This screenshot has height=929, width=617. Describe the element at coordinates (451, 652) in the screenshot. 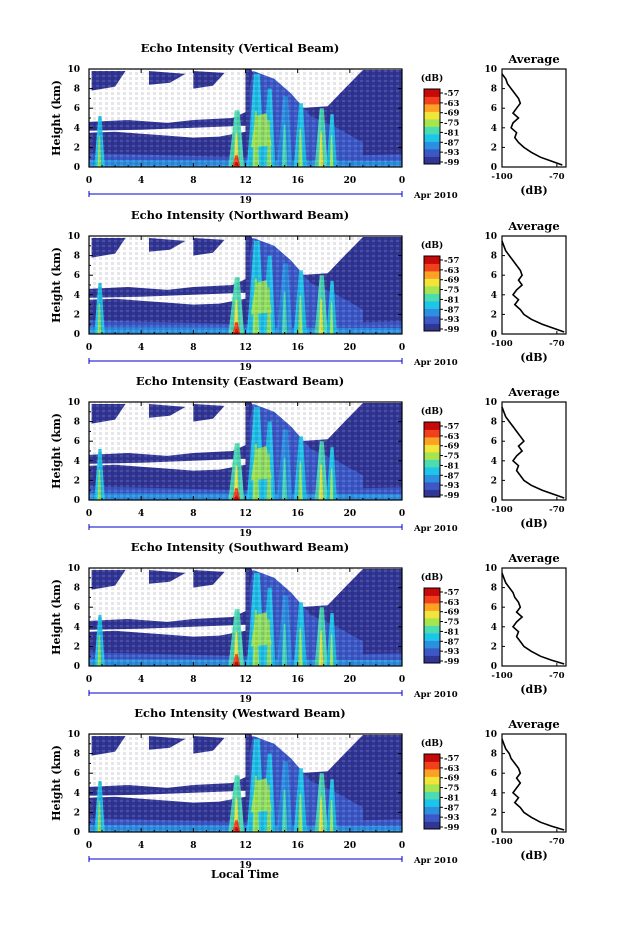

I see `colorbar-label-3-6: -93` at that location.